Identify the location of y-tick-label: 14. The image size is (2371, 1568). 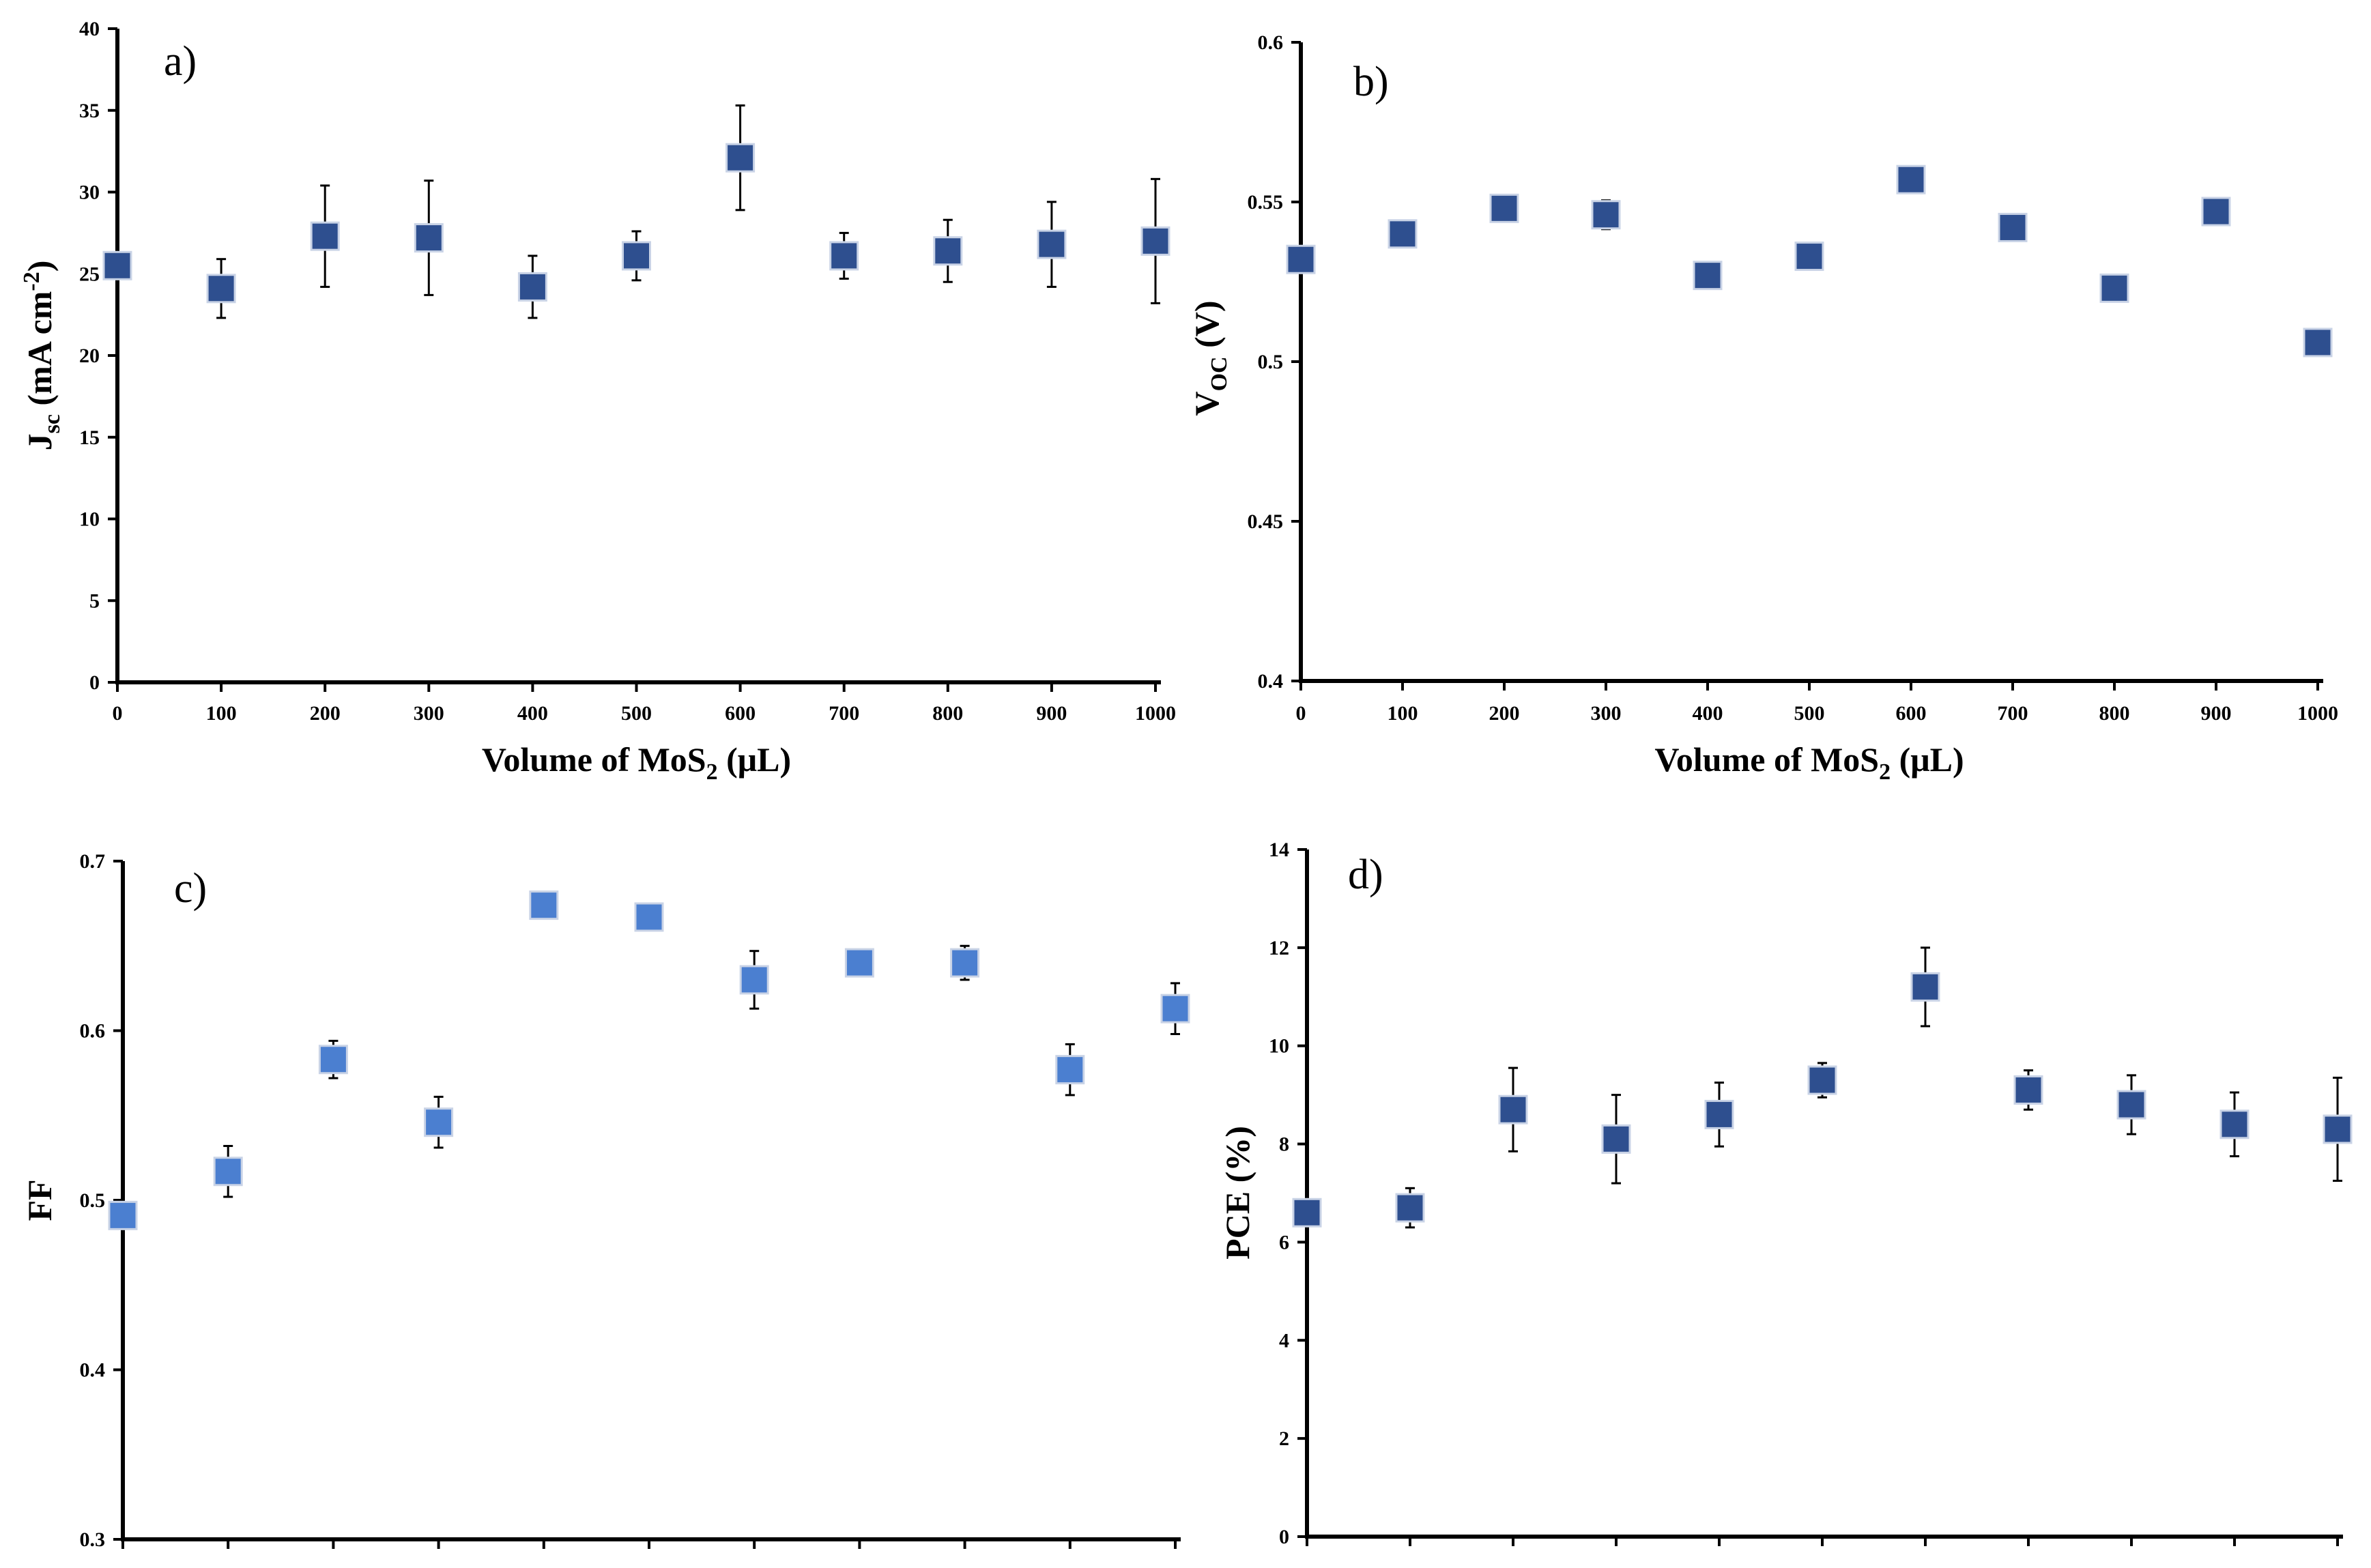
(1279, 850).